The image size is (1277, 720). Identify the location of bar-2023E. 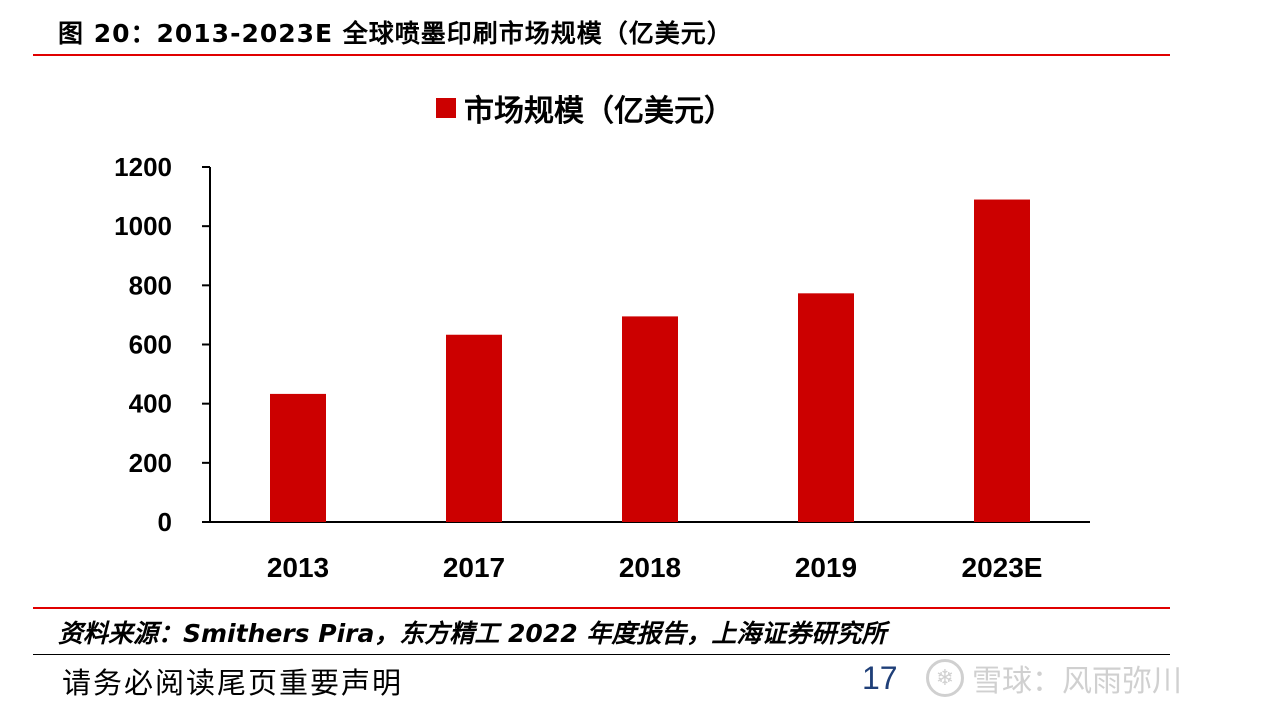
(1002, 360).